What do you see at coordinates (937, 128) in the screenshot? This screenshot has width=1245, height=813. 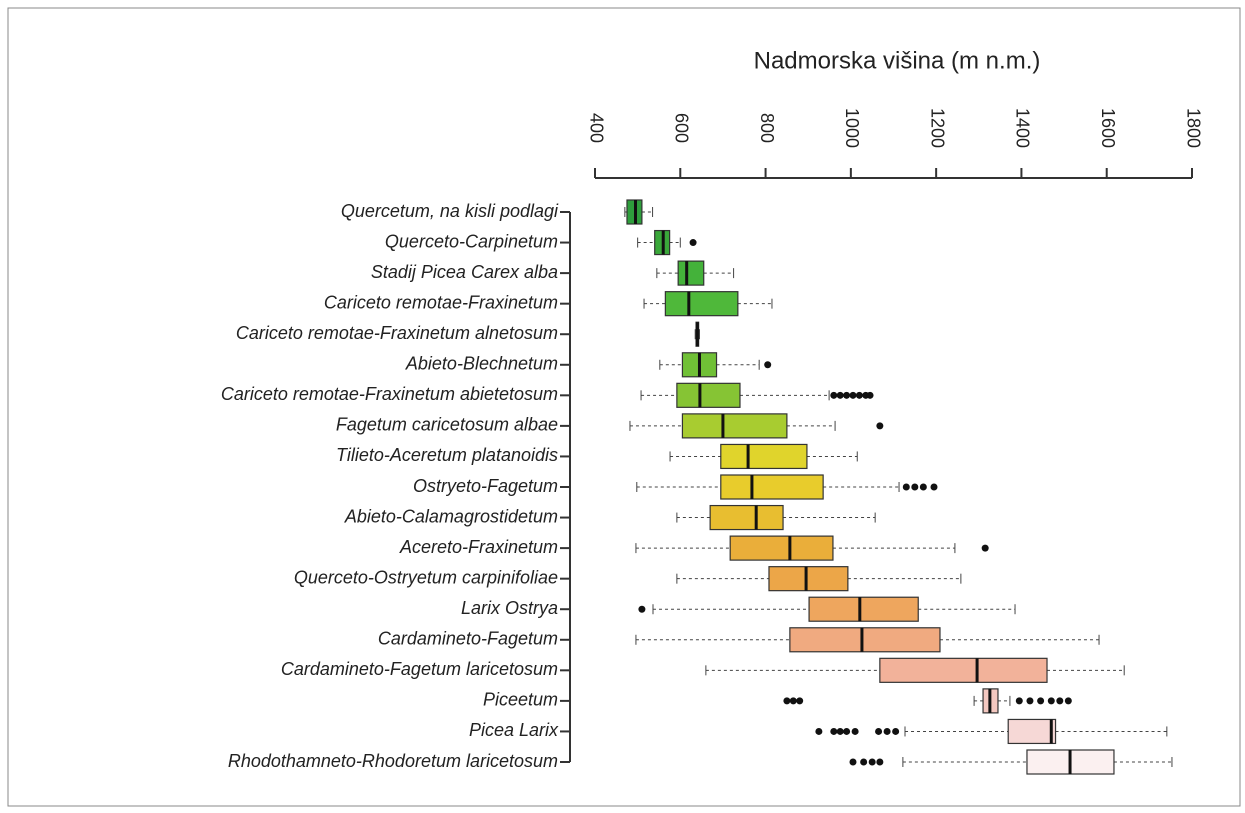 I see `x-tick-label: 1200` at bounding box center [937, 128].